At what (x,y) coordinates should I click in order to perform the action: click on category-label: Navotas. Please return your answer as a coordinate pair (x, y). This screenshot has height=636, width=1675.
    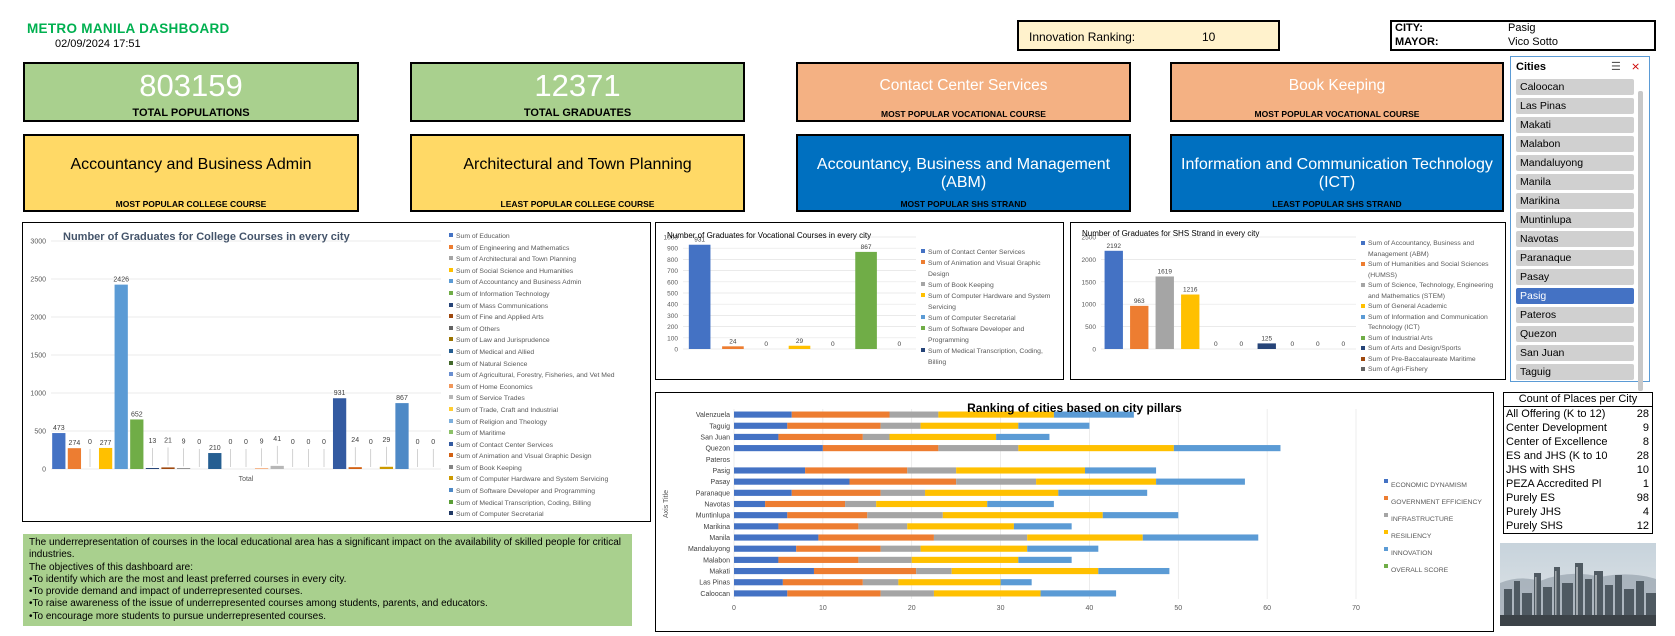
    Looking at the image, I should click on (717, 505).